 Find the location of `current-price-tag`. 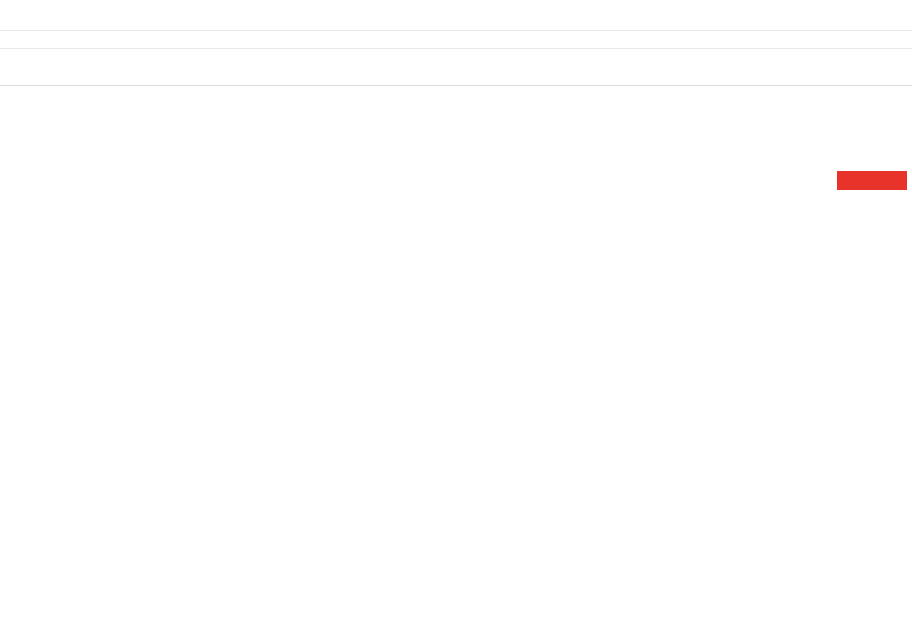

current-price-tag is located at coordinates (872, 180).